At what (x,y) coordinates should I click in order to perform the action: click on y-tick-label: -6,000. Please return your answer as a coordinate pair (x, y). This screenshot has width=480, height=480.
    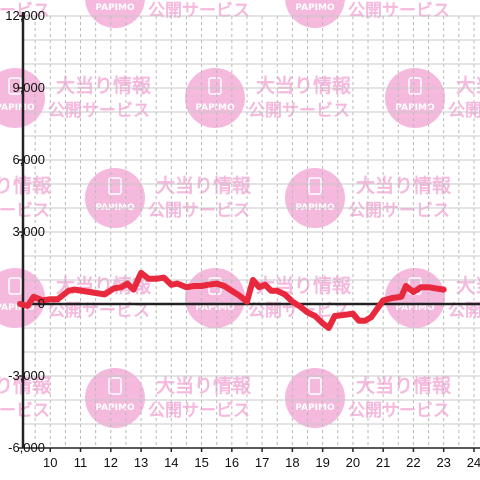
    Looking at the image, I should click on (26, 447).